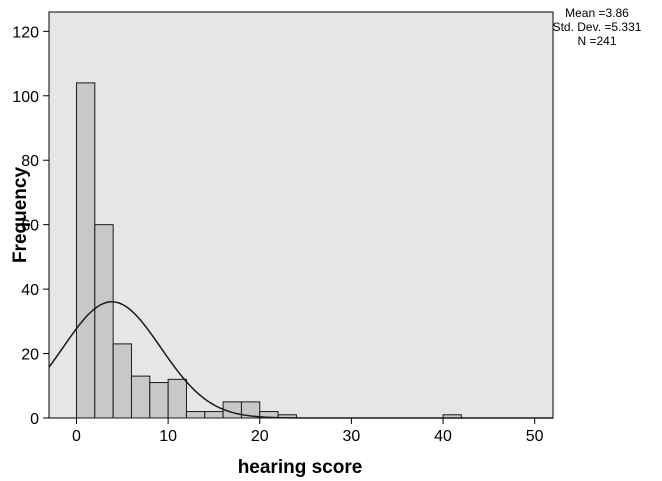  I want to click on y-axis: 0 20 40 60 80 100 120, so click(30, 226).